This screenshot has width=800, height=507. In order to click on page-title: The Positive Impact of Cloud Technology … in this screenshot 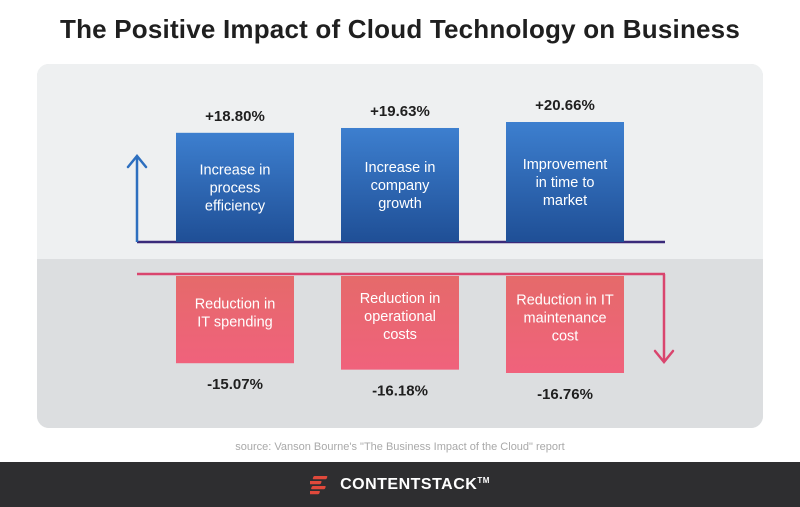, I will do `click(400, 29)`.